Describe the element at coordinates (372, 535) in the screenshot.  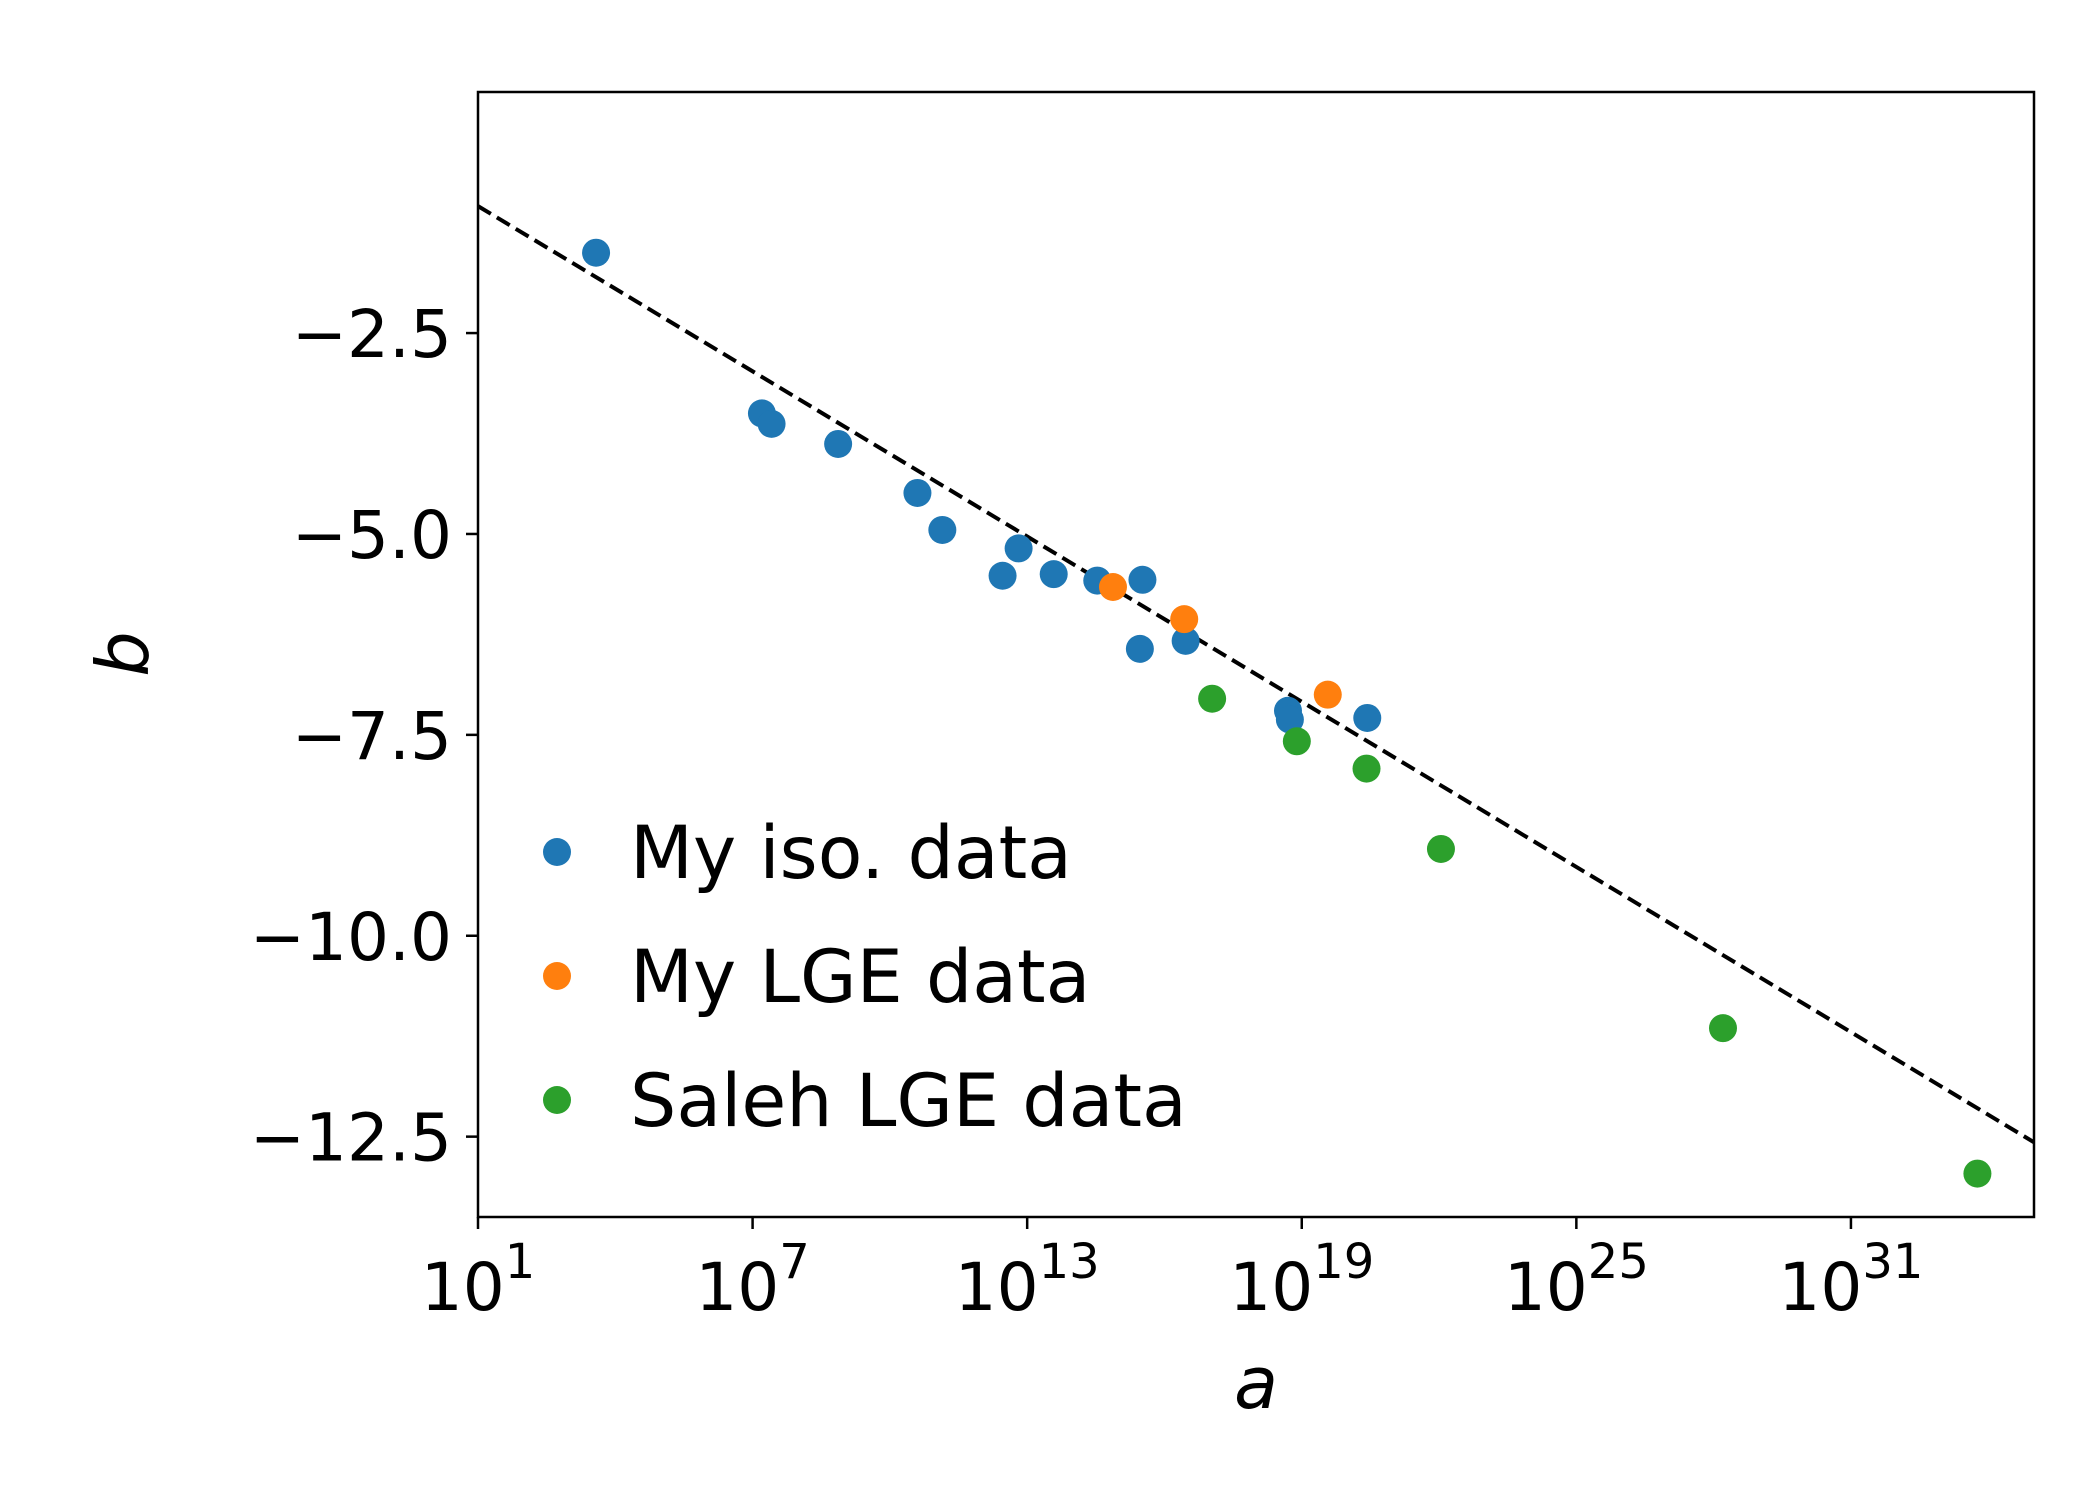
I see `y-tick-label: −5.0` at that location.